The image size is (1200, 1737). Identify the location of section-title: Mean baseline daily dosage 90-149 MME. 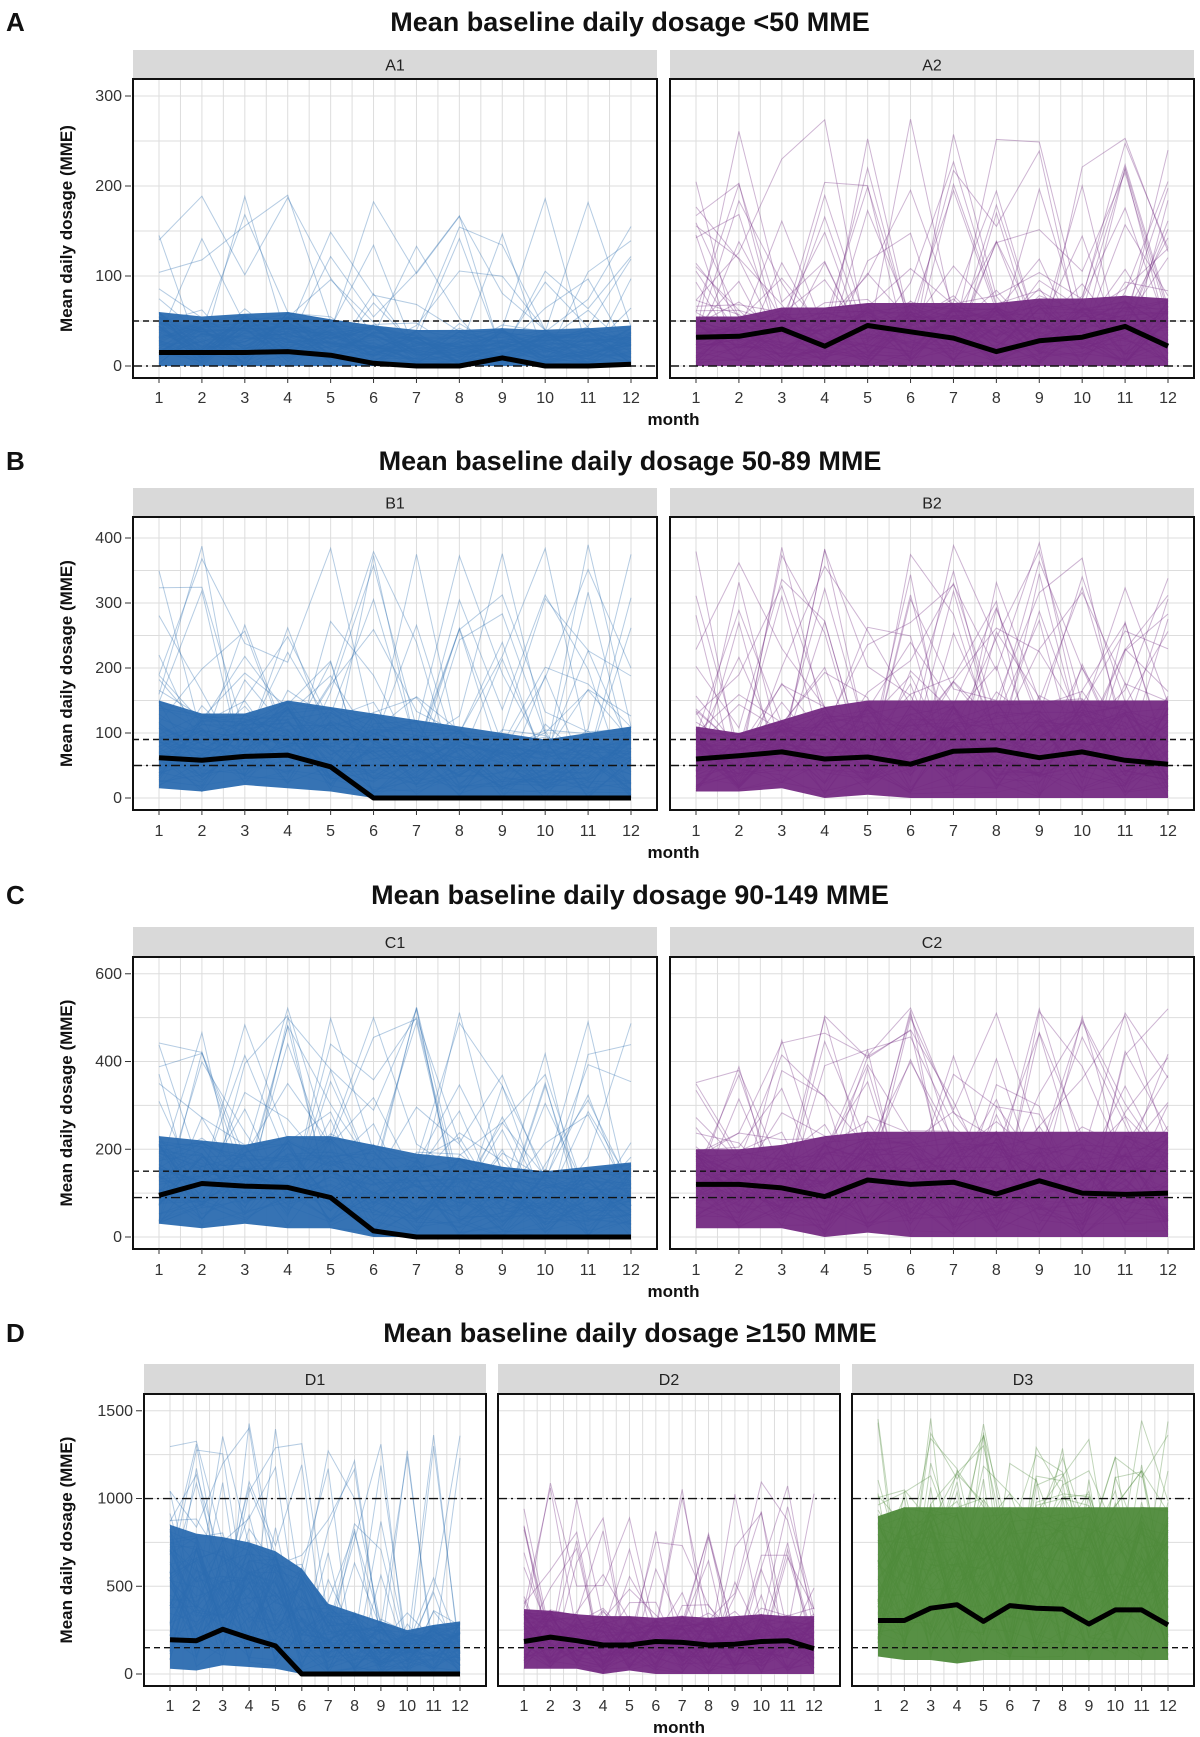
(630, 895).